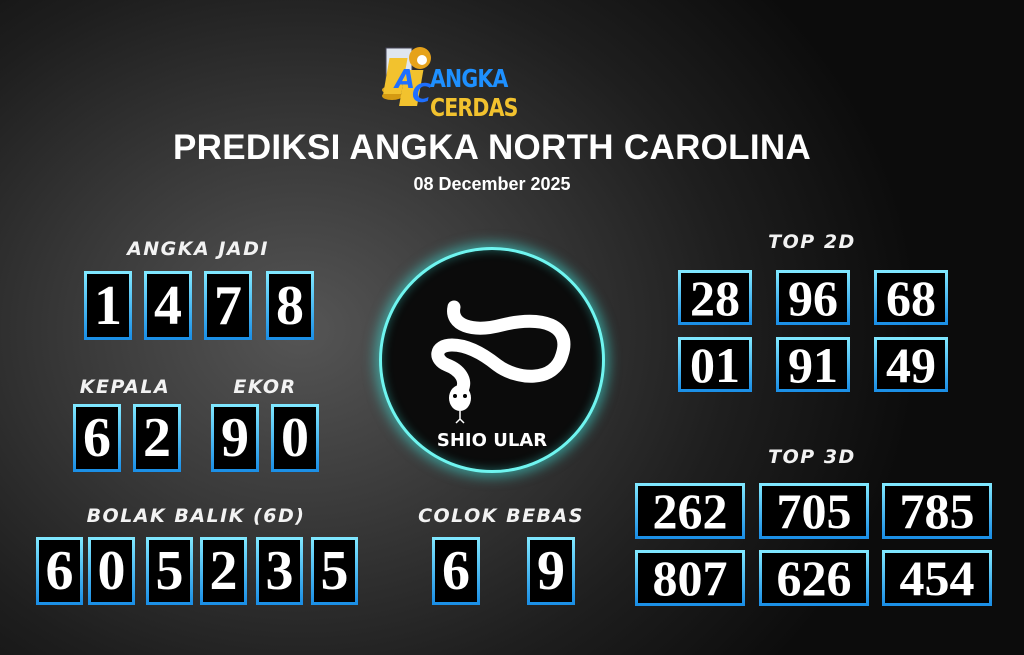 This screenshot has height=655, width=1024. I want to click on ekor-label: EKOR, so click(265, 387).